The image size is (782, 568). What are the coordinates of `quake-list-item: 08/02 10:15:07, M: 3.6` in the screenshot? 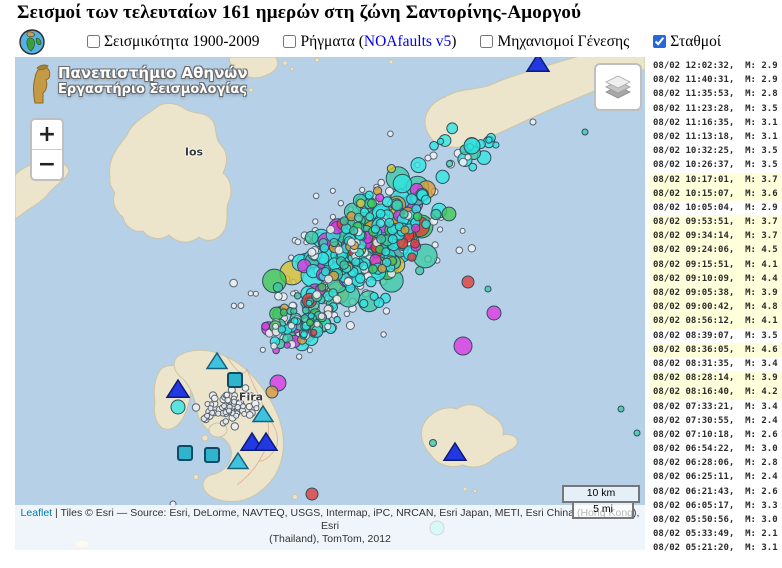 It's located at (716, 193).